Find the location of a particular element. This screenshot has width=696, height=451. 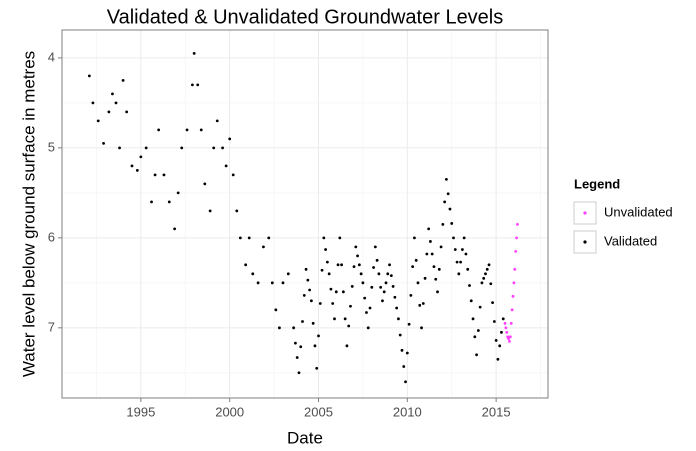

x-tick-label: 2000 is located at coordinates (229, 411).